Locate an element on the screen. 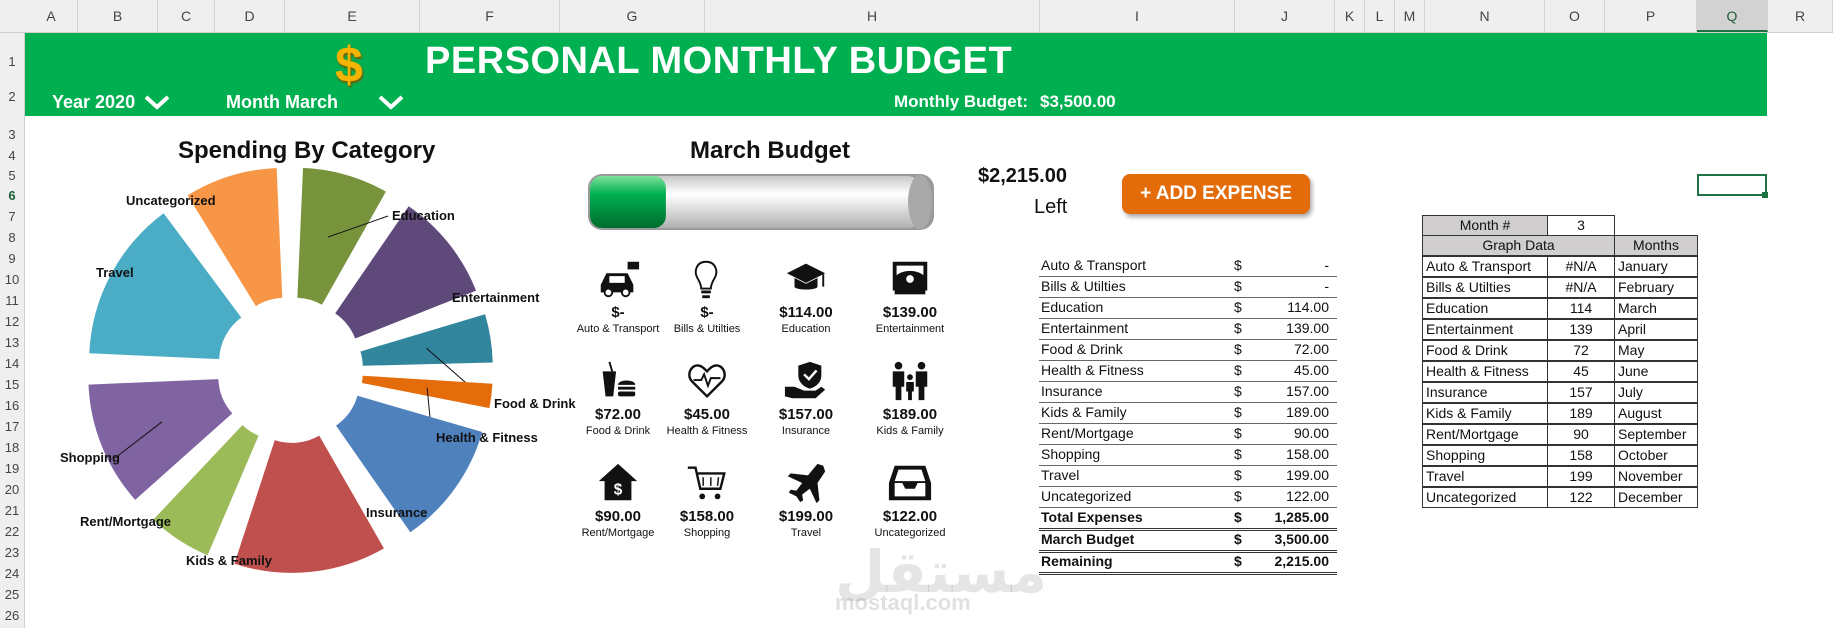  column-header-o: O is located at coordinates (1575, 16).